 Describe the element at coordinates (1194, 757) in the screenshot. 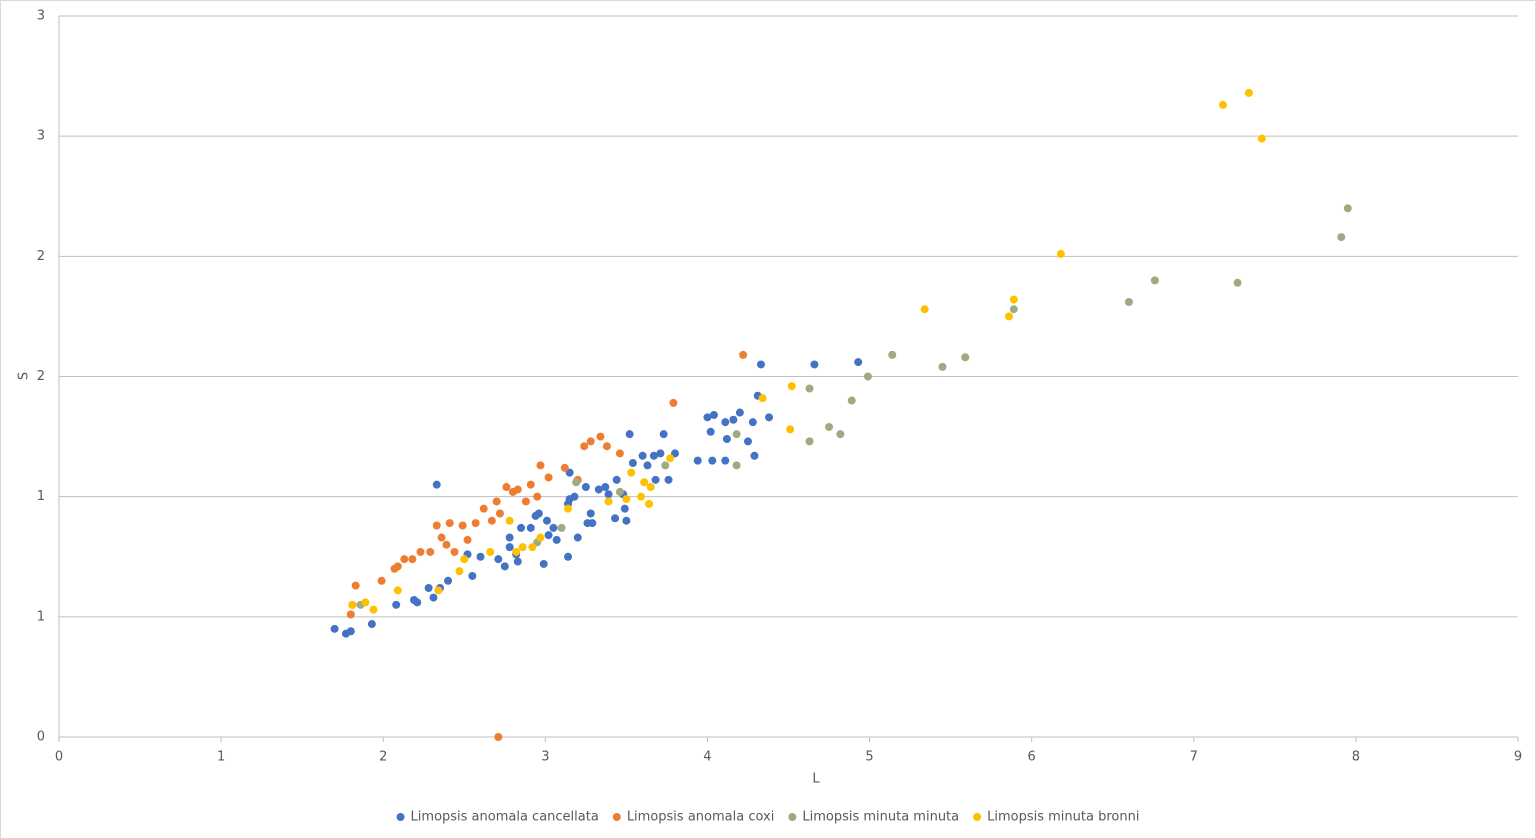

I see `x-tick-label: 7` at that location.